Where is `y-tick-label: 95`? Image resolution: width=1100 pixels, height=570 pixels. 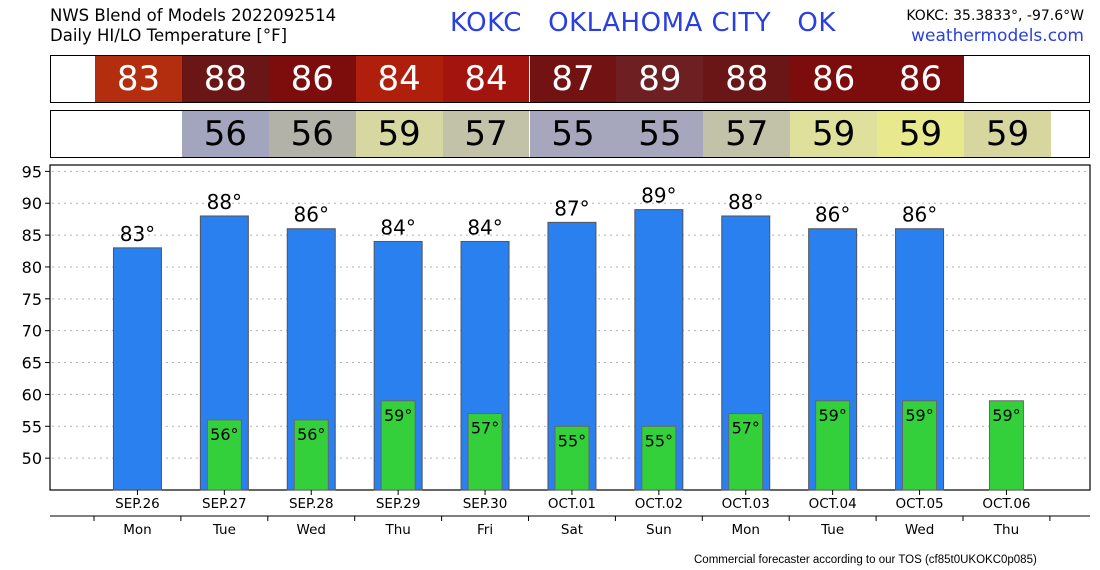 y-tick-label: 95 is located at coordinates (32, 171).